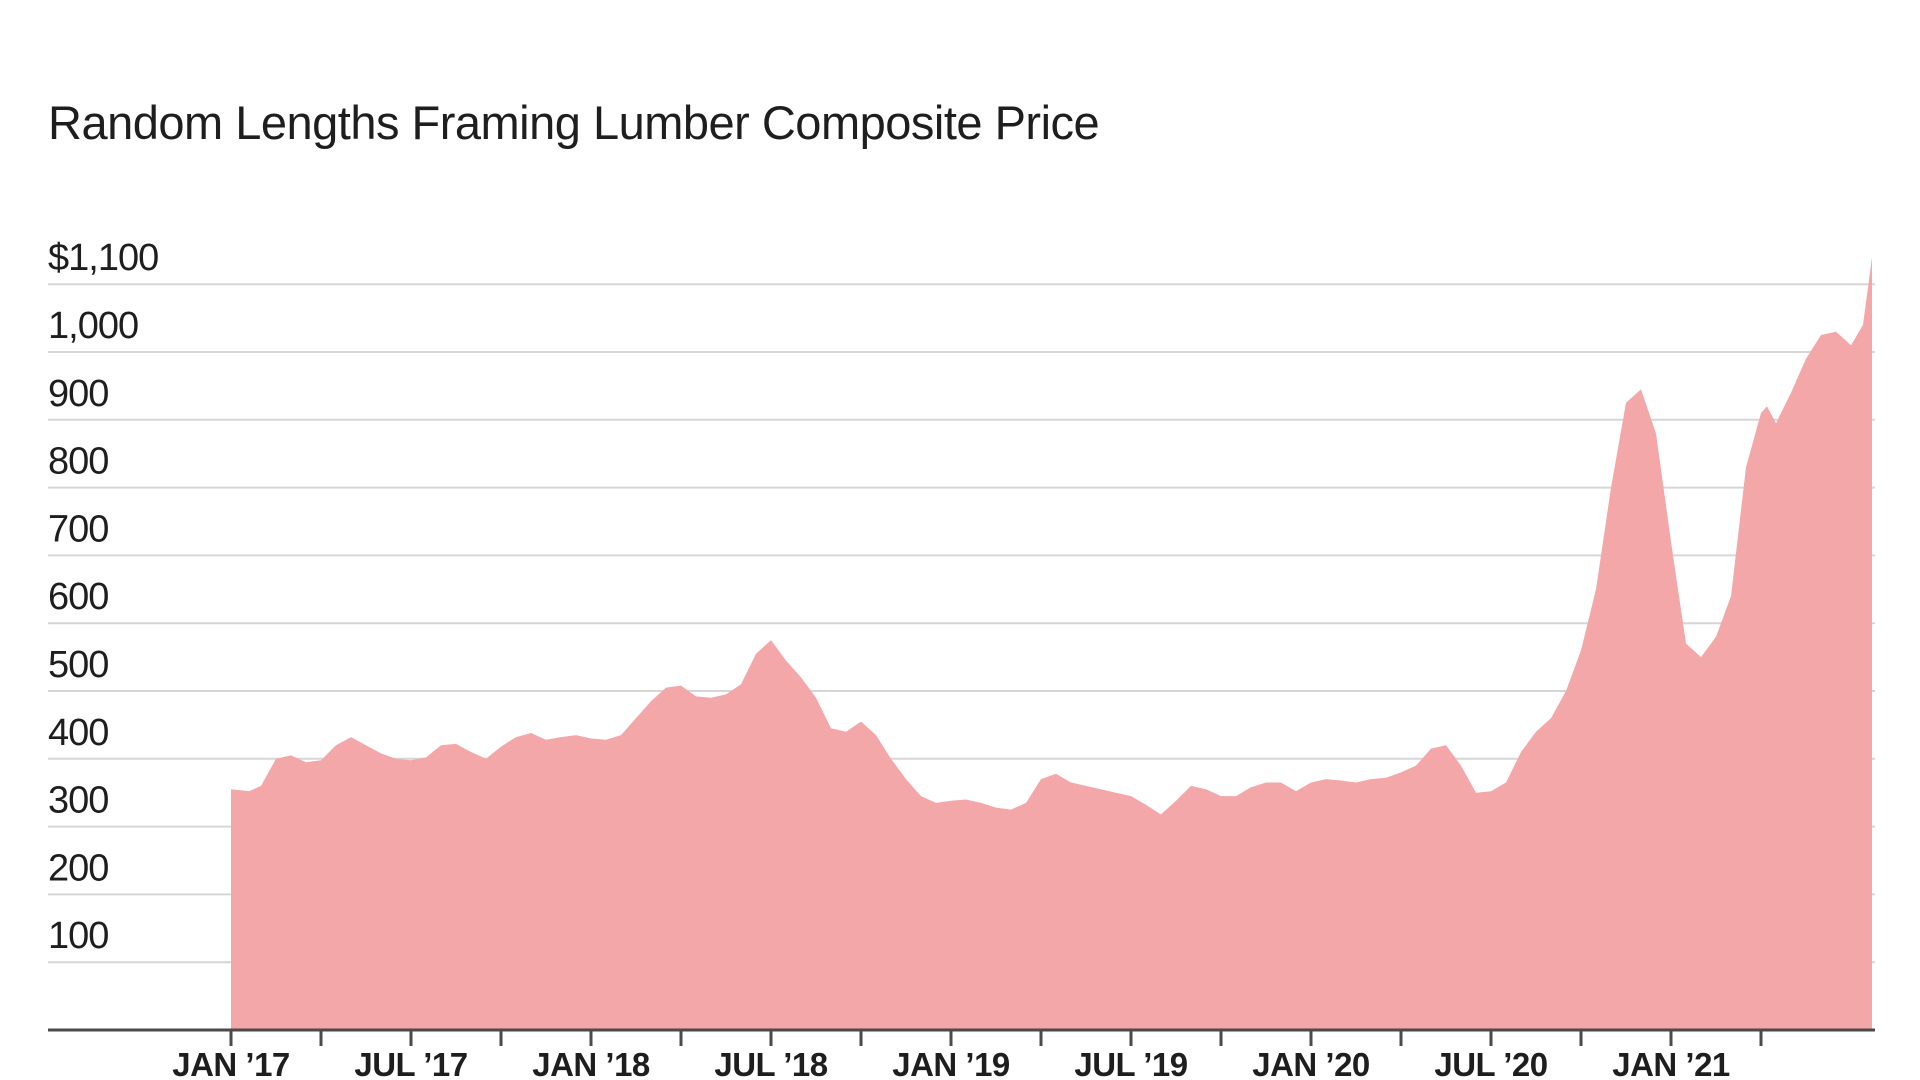  Describe the element at coordinates (1311, 1063) in the screenshot. I see `x-tick-label: JAN ’20` at that location.